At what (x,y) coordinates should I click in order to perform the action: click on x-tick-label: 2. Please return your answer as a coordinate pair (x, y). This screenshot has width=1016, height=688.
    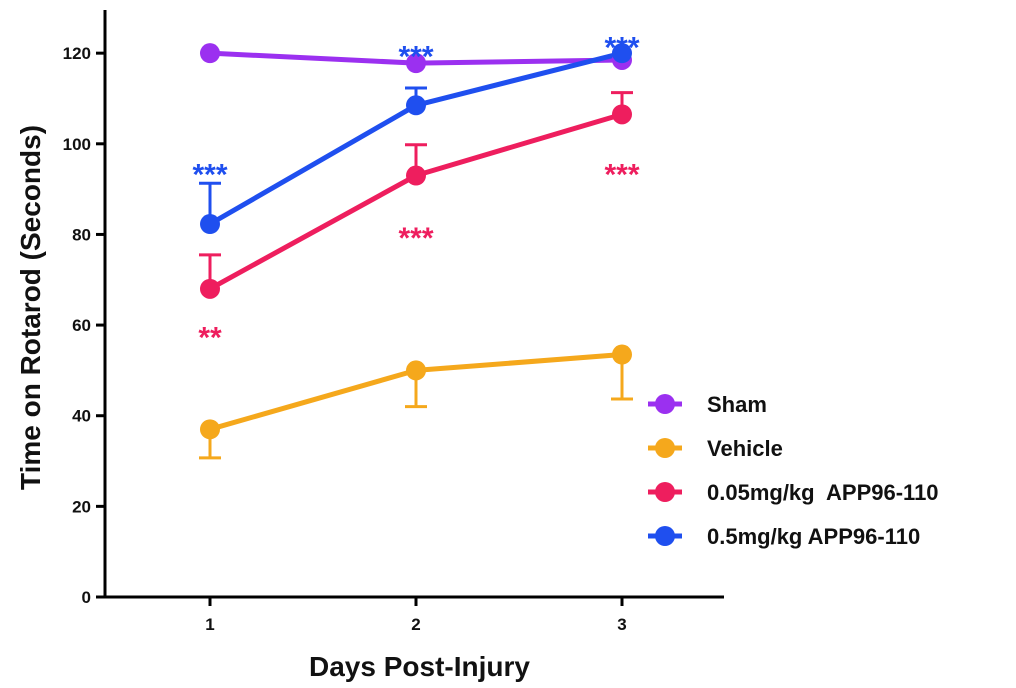
    Looking at the image, I should click on (415, 624).